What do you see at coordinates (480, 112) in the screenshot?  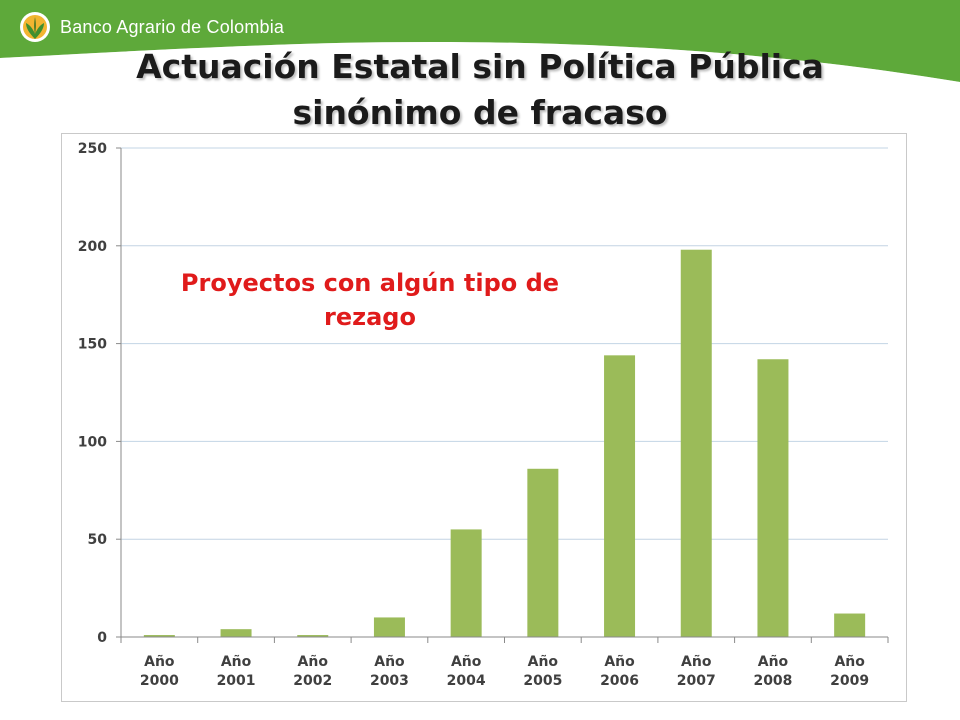 I see `title-line-2: sinónimo de fracaso` at bounding box center [480, 112].